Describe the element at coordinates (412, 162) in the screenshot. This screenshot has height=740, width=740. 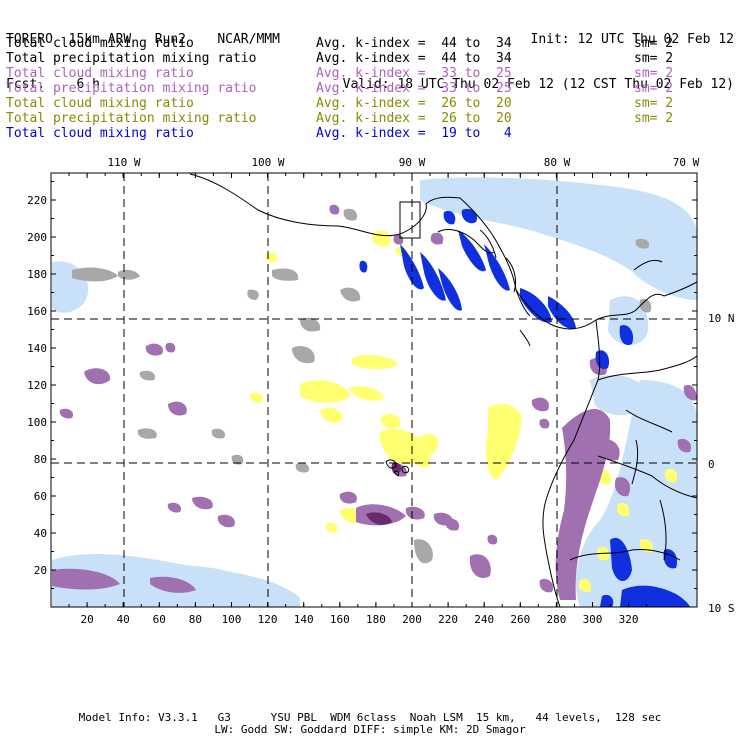
I see `lon-label: 90 W` at that location.